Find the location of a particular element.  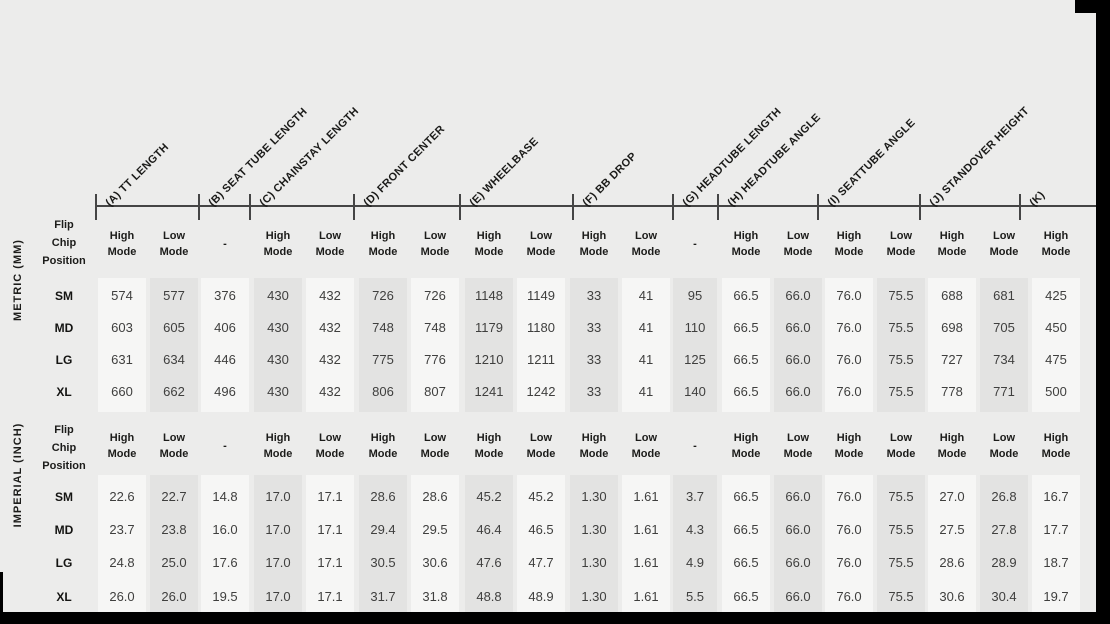

mode-header-line: Low is located at coordinates (901, 438).